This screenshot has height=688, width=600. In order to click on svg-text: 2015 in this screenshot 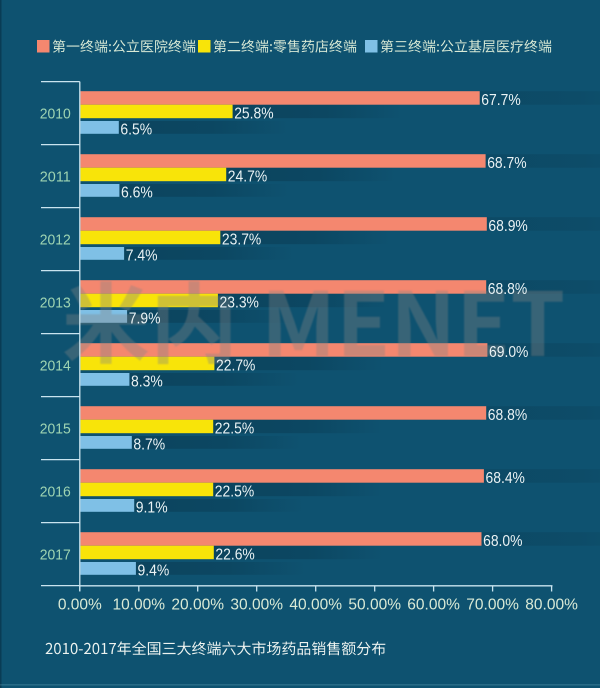, I will do `click(55, 428)`.